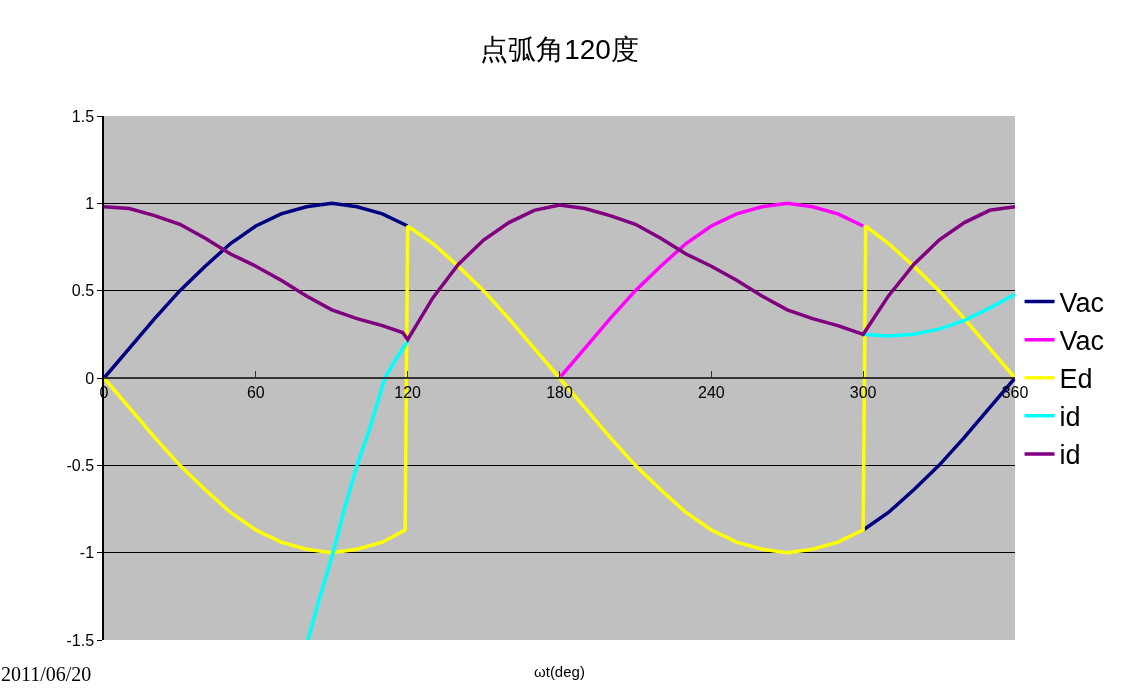 The height and width of the screenshot is (698, 1137). Describe the element at coordinates (80, 465) in the screenshot. I see `y-tick-label: -0.5` at that location.